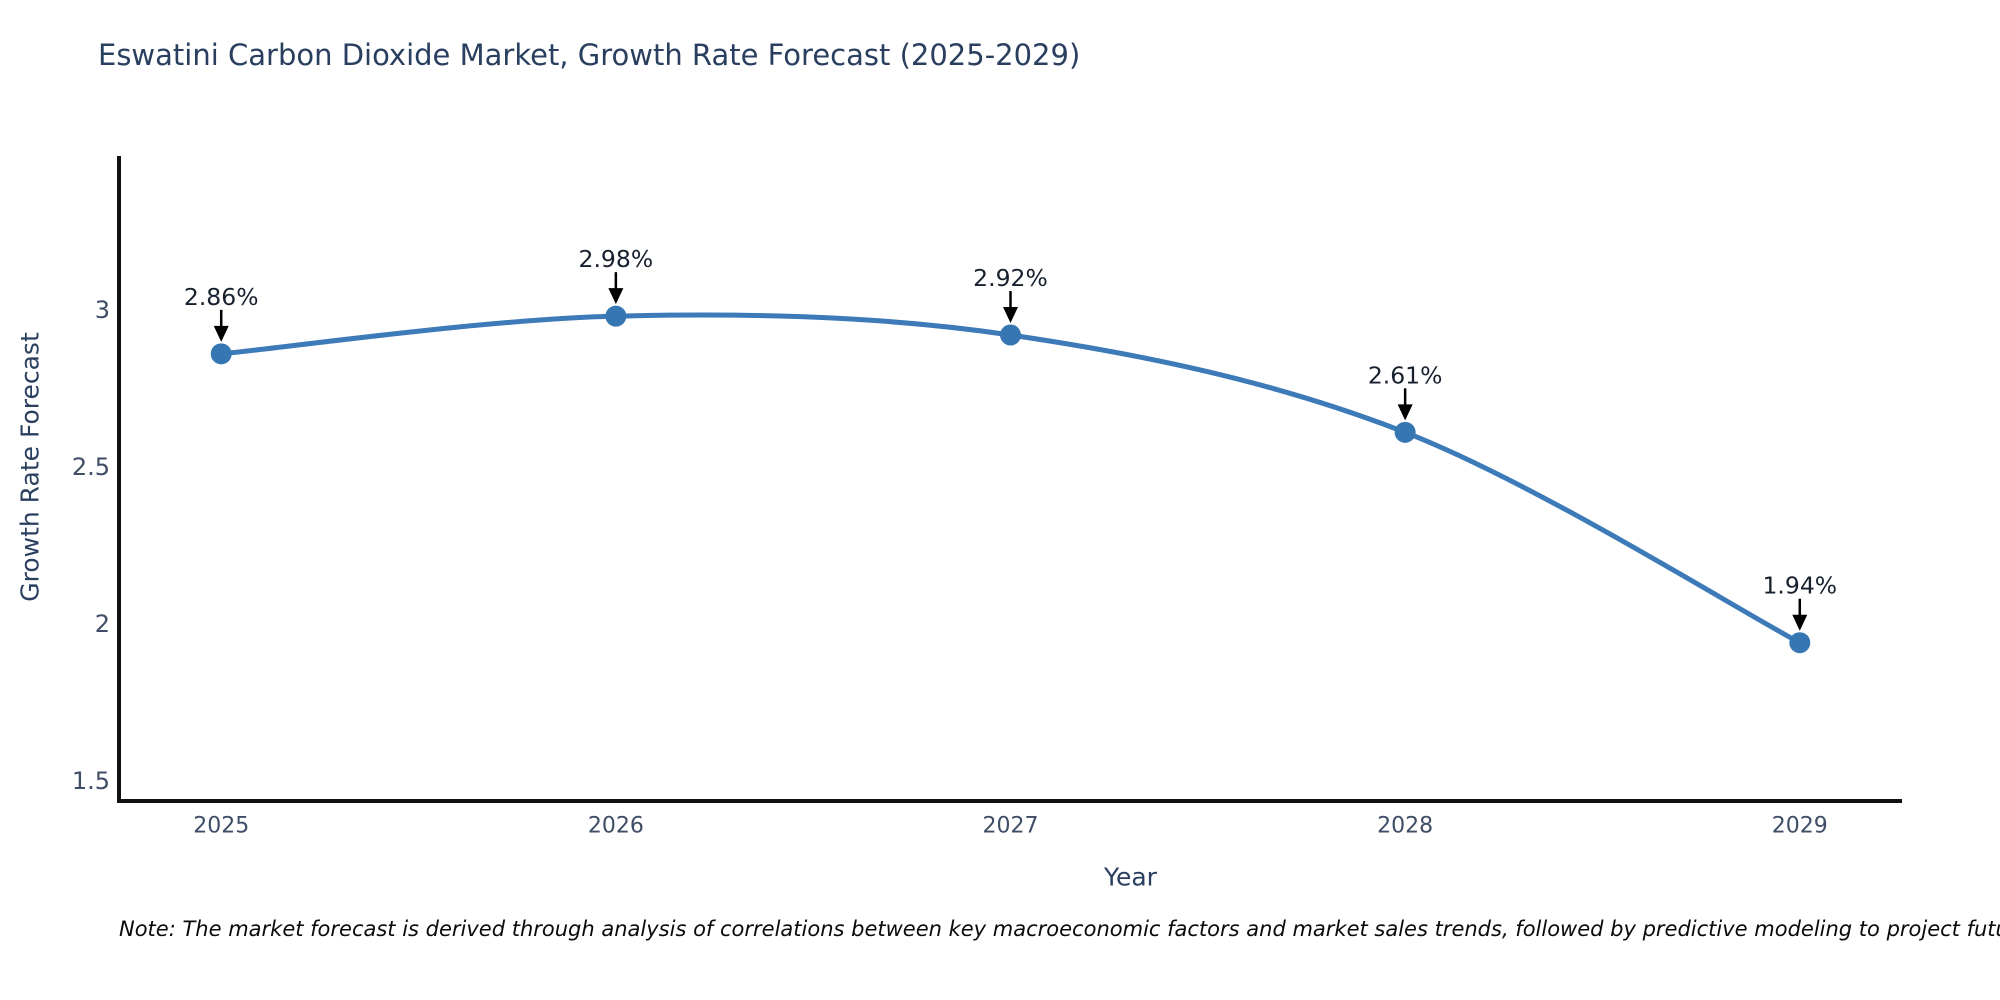 The width and height of the screenshot is (2000, 1000). I want to click on annotation-value-label: 2.92%, so click(1010, 278).